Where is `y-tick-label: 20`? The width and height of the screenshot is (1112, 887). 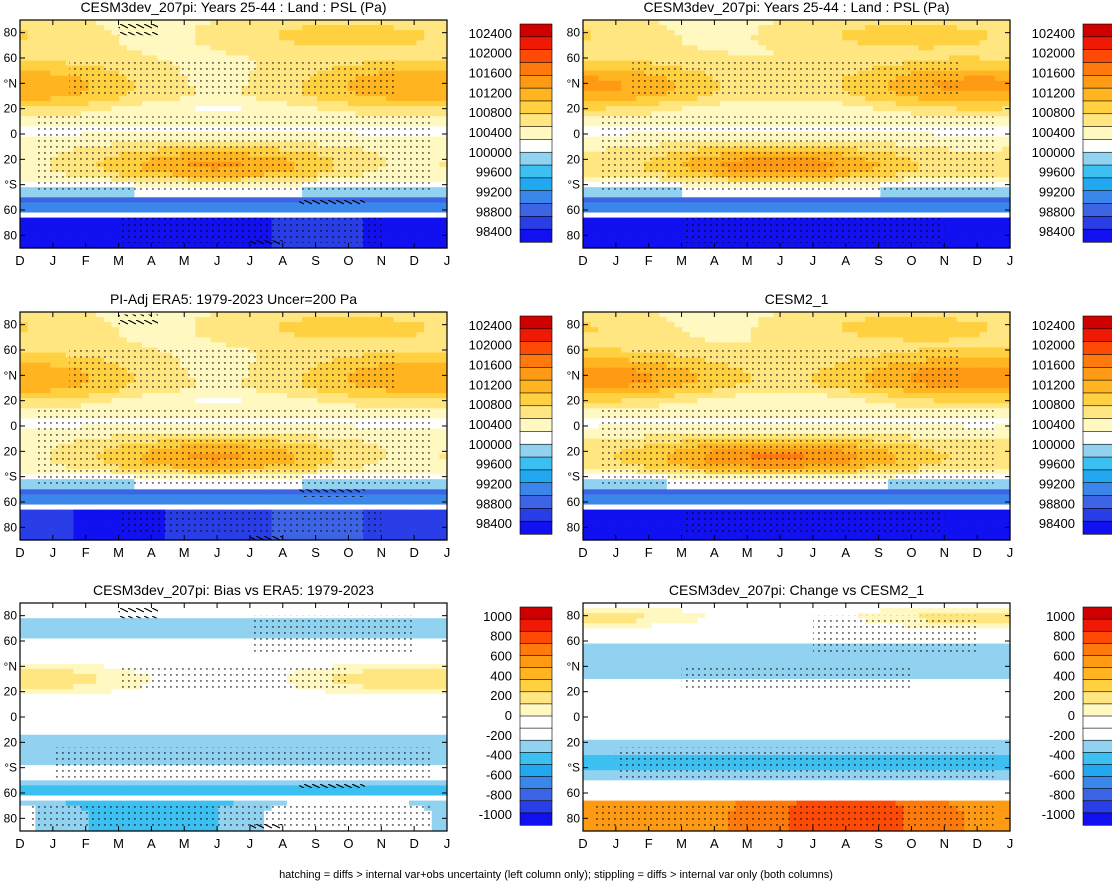 y-tick-label: 20 is located at coordinates (11, 159).